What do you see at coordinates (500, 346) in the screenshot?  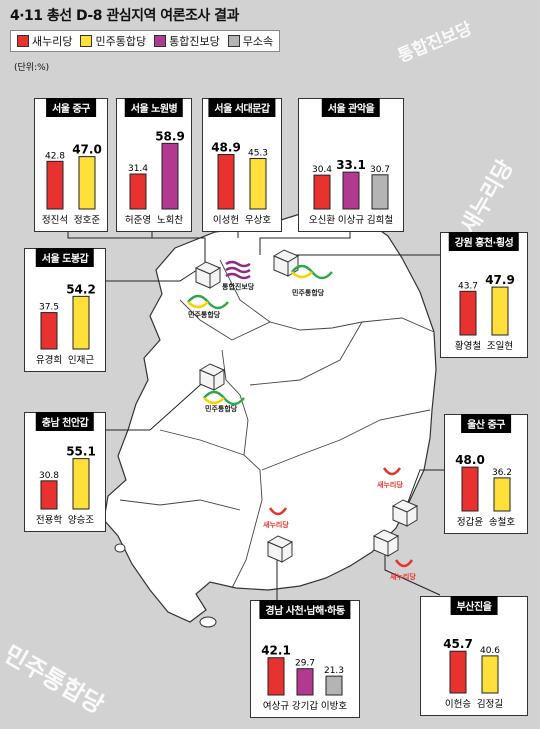 I see `candidate-label: 조일현` at bounding box center [500, 346].